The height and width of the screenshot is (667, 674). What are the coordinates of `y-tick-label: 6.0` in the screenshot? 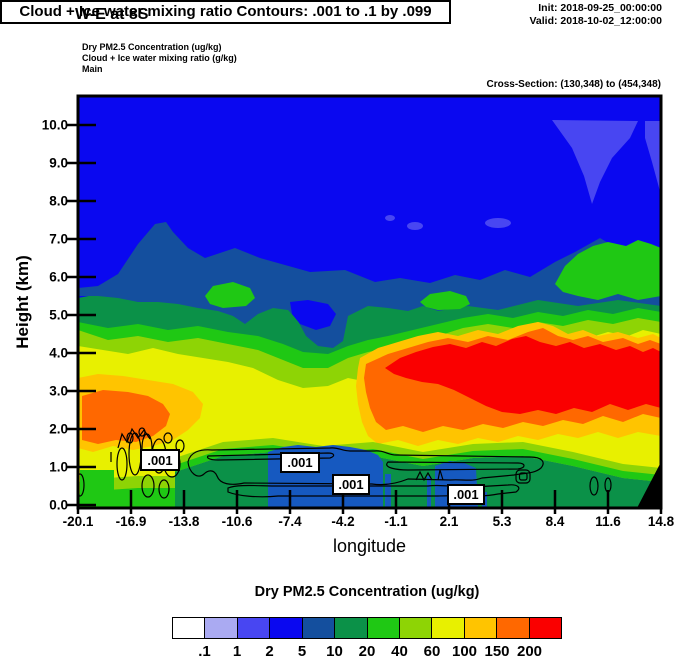 It's located at (58, 277).